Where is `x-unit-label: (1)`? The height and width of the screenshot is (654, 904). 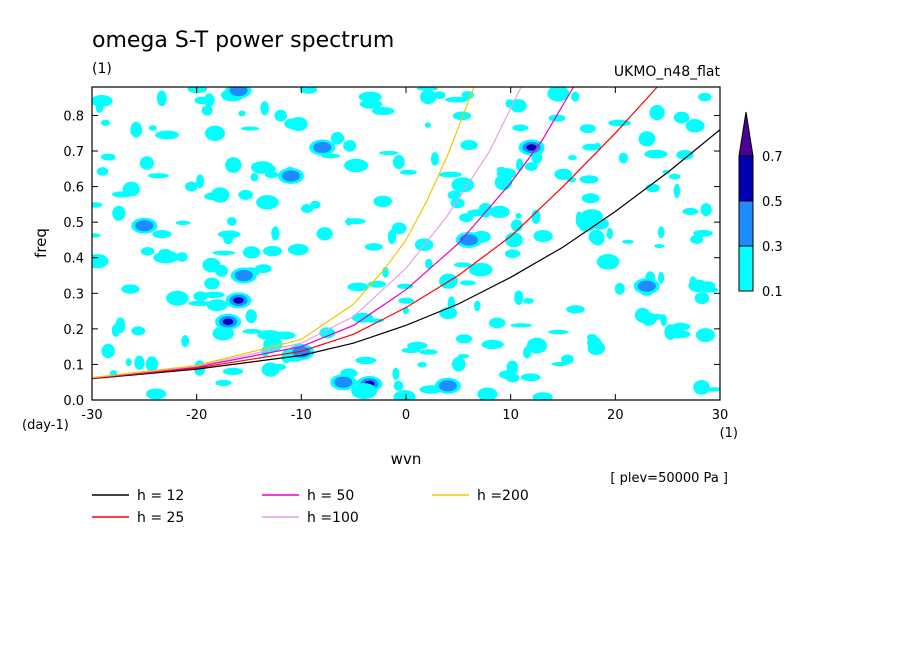
x-unit-label: (1) is located at coordinates (729, 433).